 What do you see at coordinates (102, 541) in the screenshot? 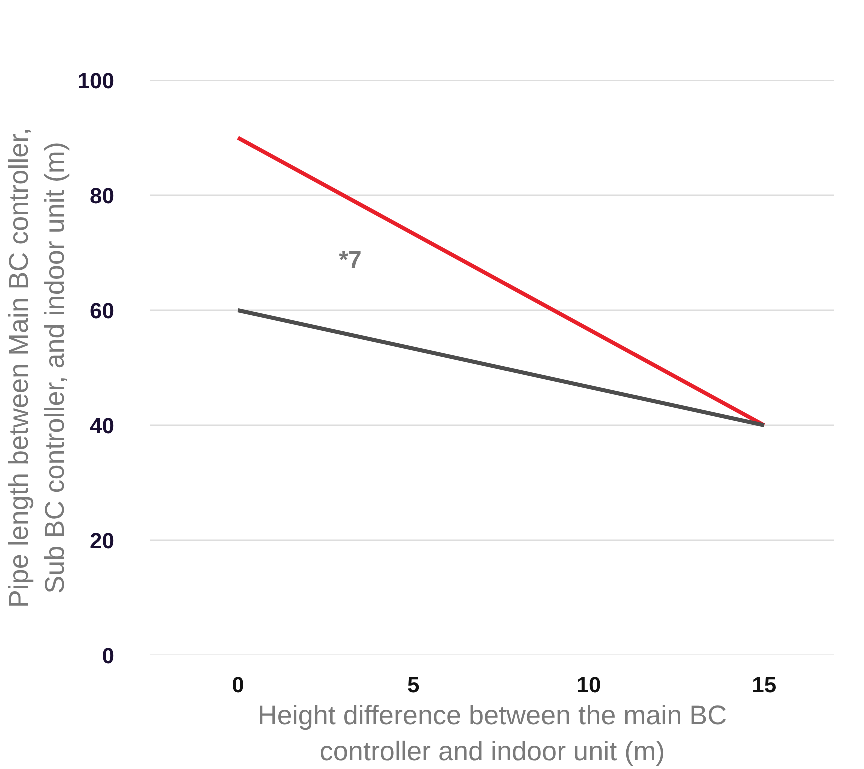
I see `y-tick-label: 20` at bounding box center [102, 541].